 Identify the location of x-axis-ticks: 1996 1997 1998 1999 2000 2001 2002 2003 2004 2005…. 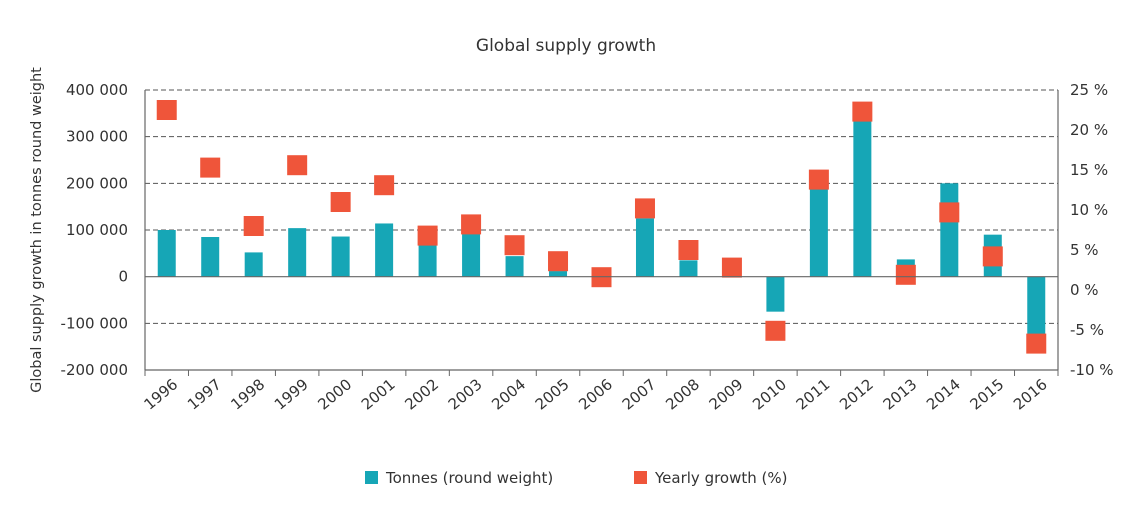
(595, 394).